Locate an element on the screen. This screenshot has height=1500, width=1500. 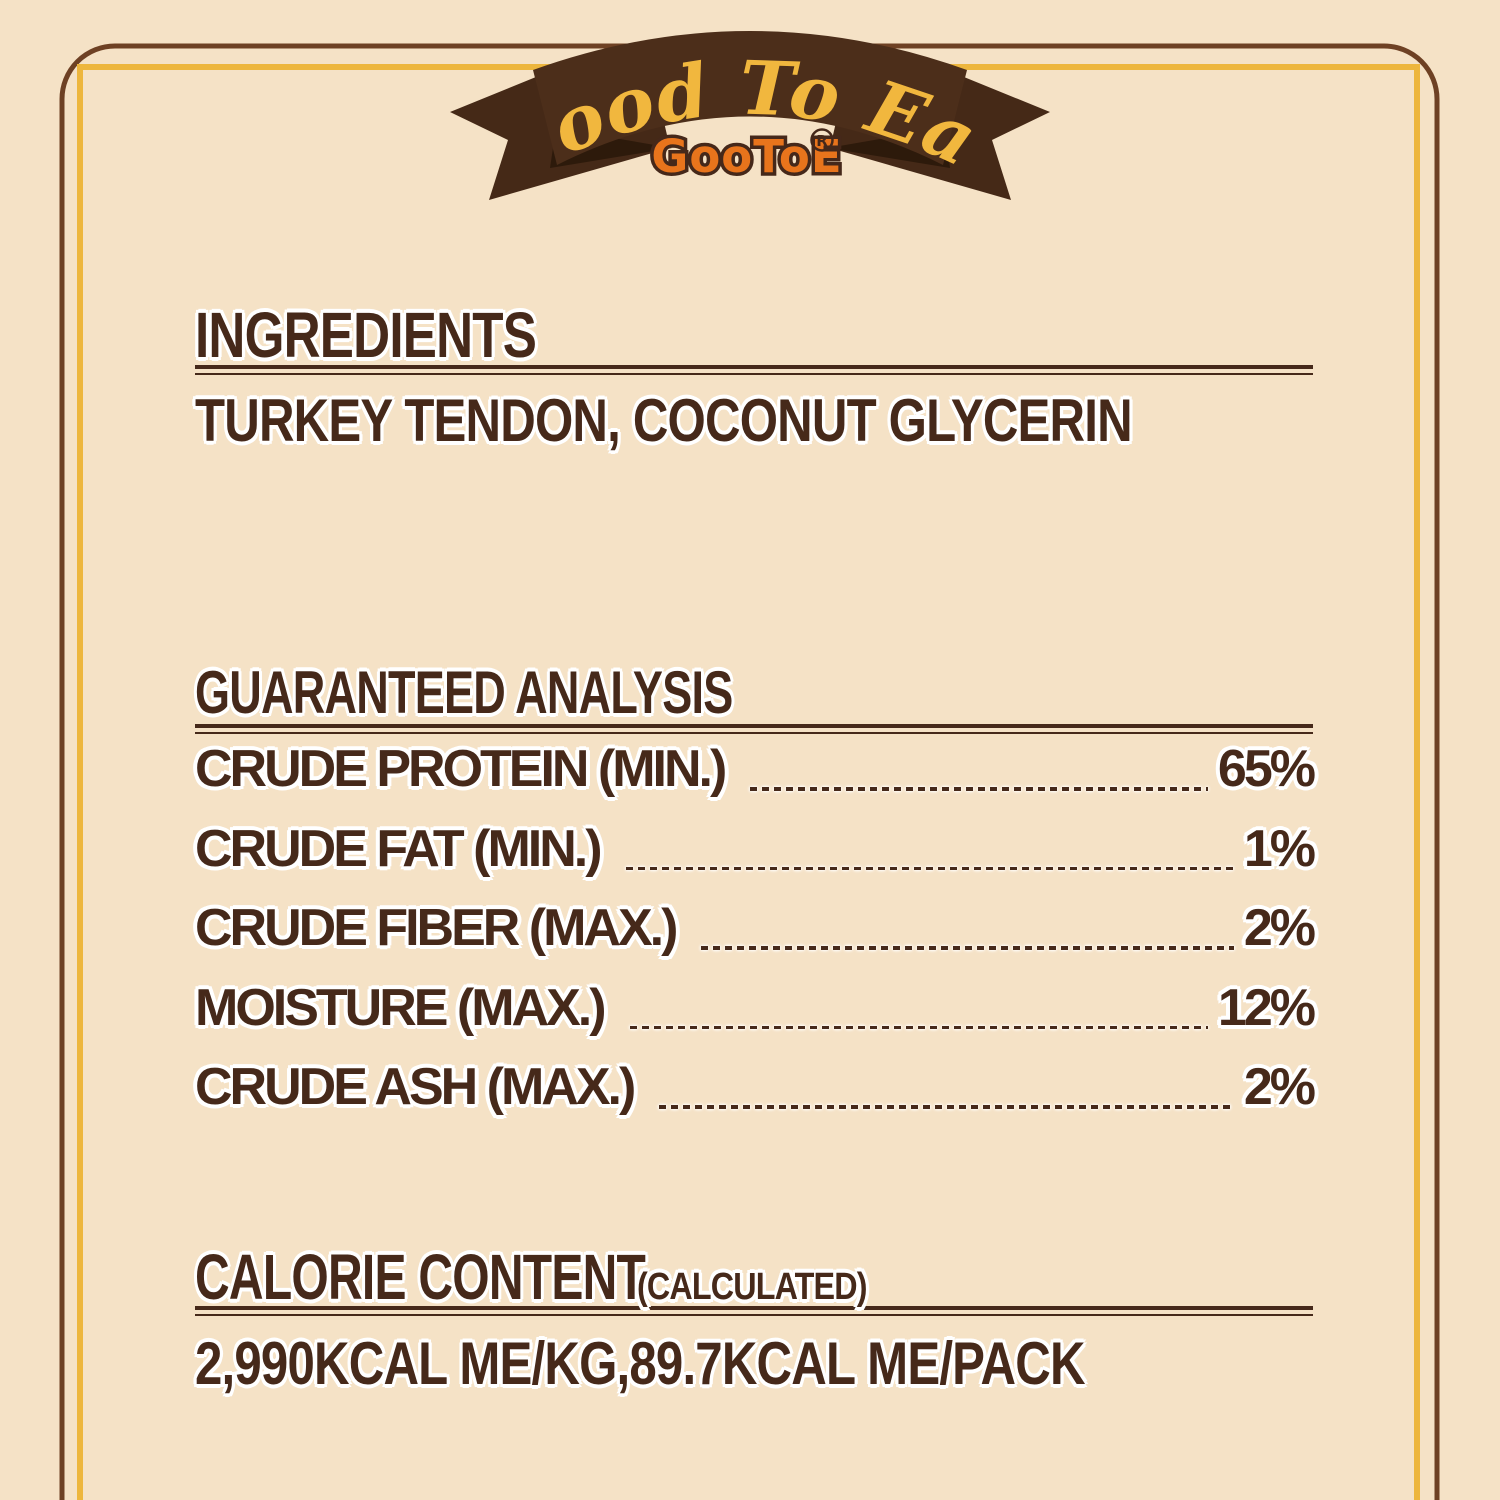
analysis-row-label: CRUDE ASH (MAX.) is located at coordinates (415, 1087).